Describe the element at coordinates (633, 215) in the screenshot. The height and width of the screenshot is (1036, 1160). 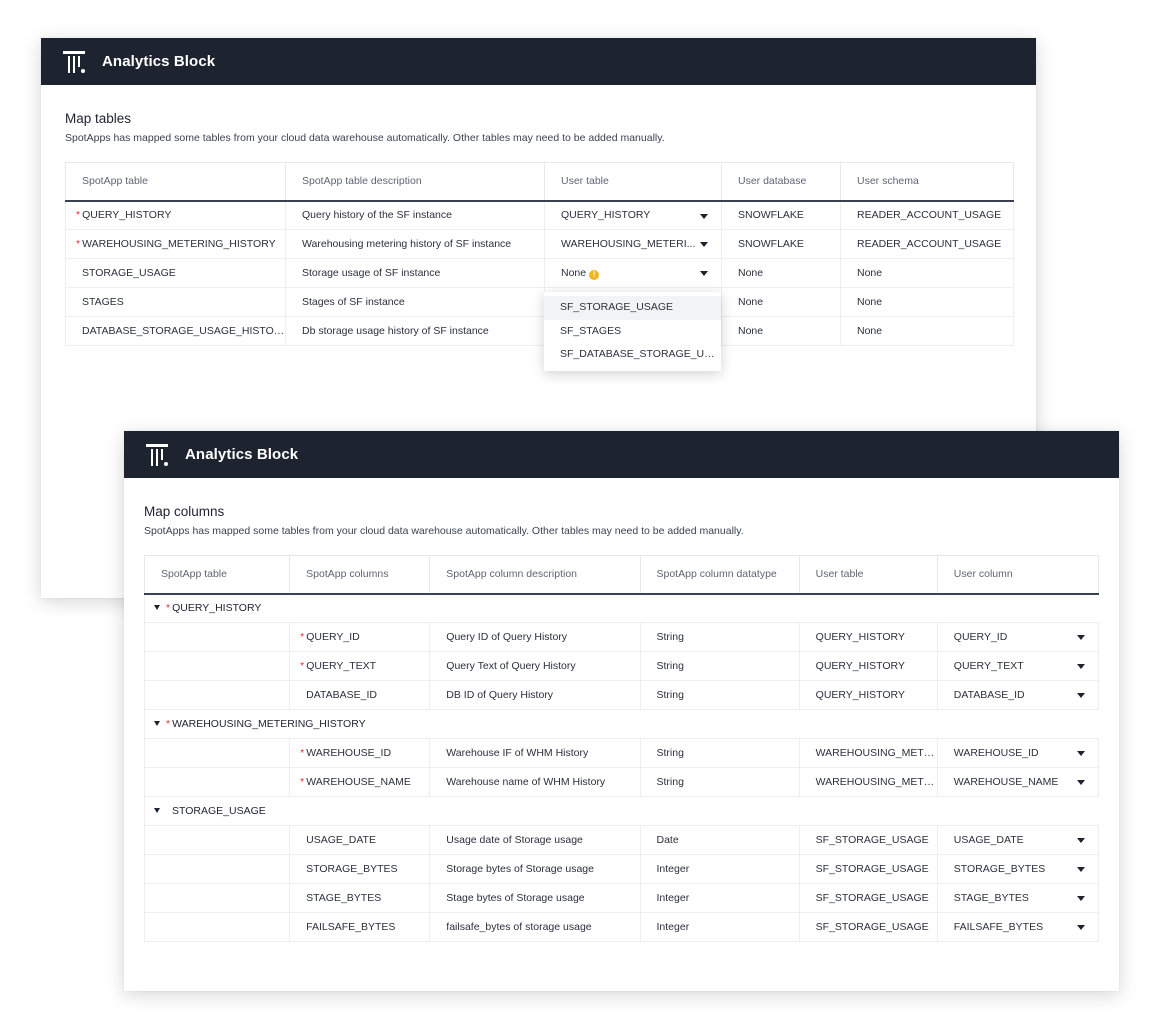
I see `user-table-select: QUERY_HISTORY` at that location.